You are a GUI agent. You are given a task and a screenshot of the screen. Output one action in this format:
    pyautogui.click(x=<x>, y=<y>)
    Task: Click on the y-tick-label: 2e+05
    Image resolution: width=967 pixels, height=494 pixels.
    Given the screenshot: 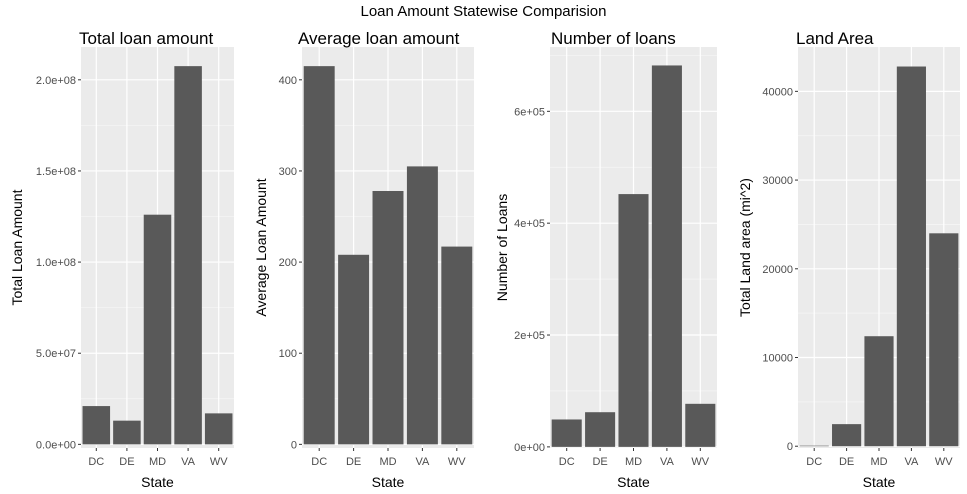 What is the action you would take?
    pyautogui.click(x=529, y=336)
    